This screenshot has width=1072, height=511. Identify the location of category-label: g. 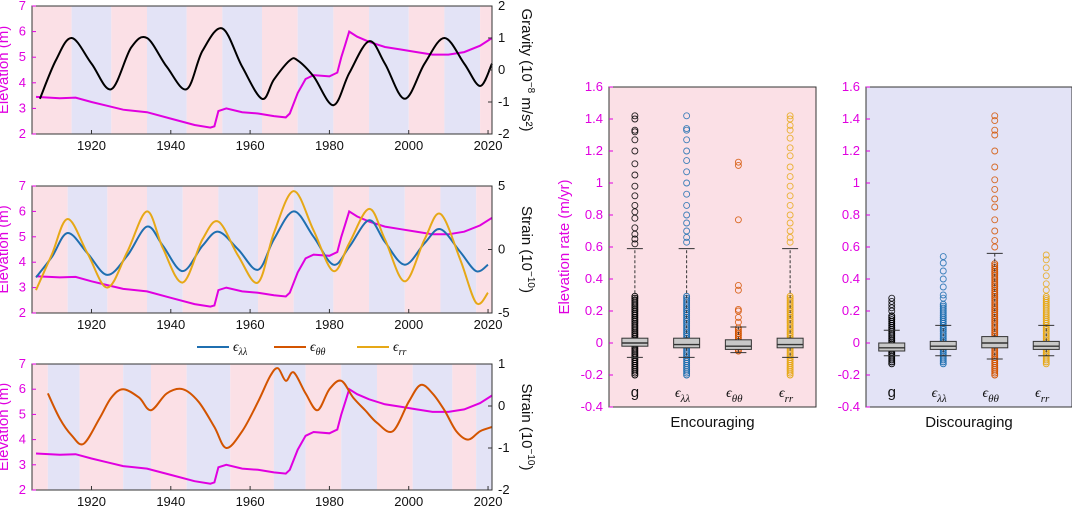
(635, 392).